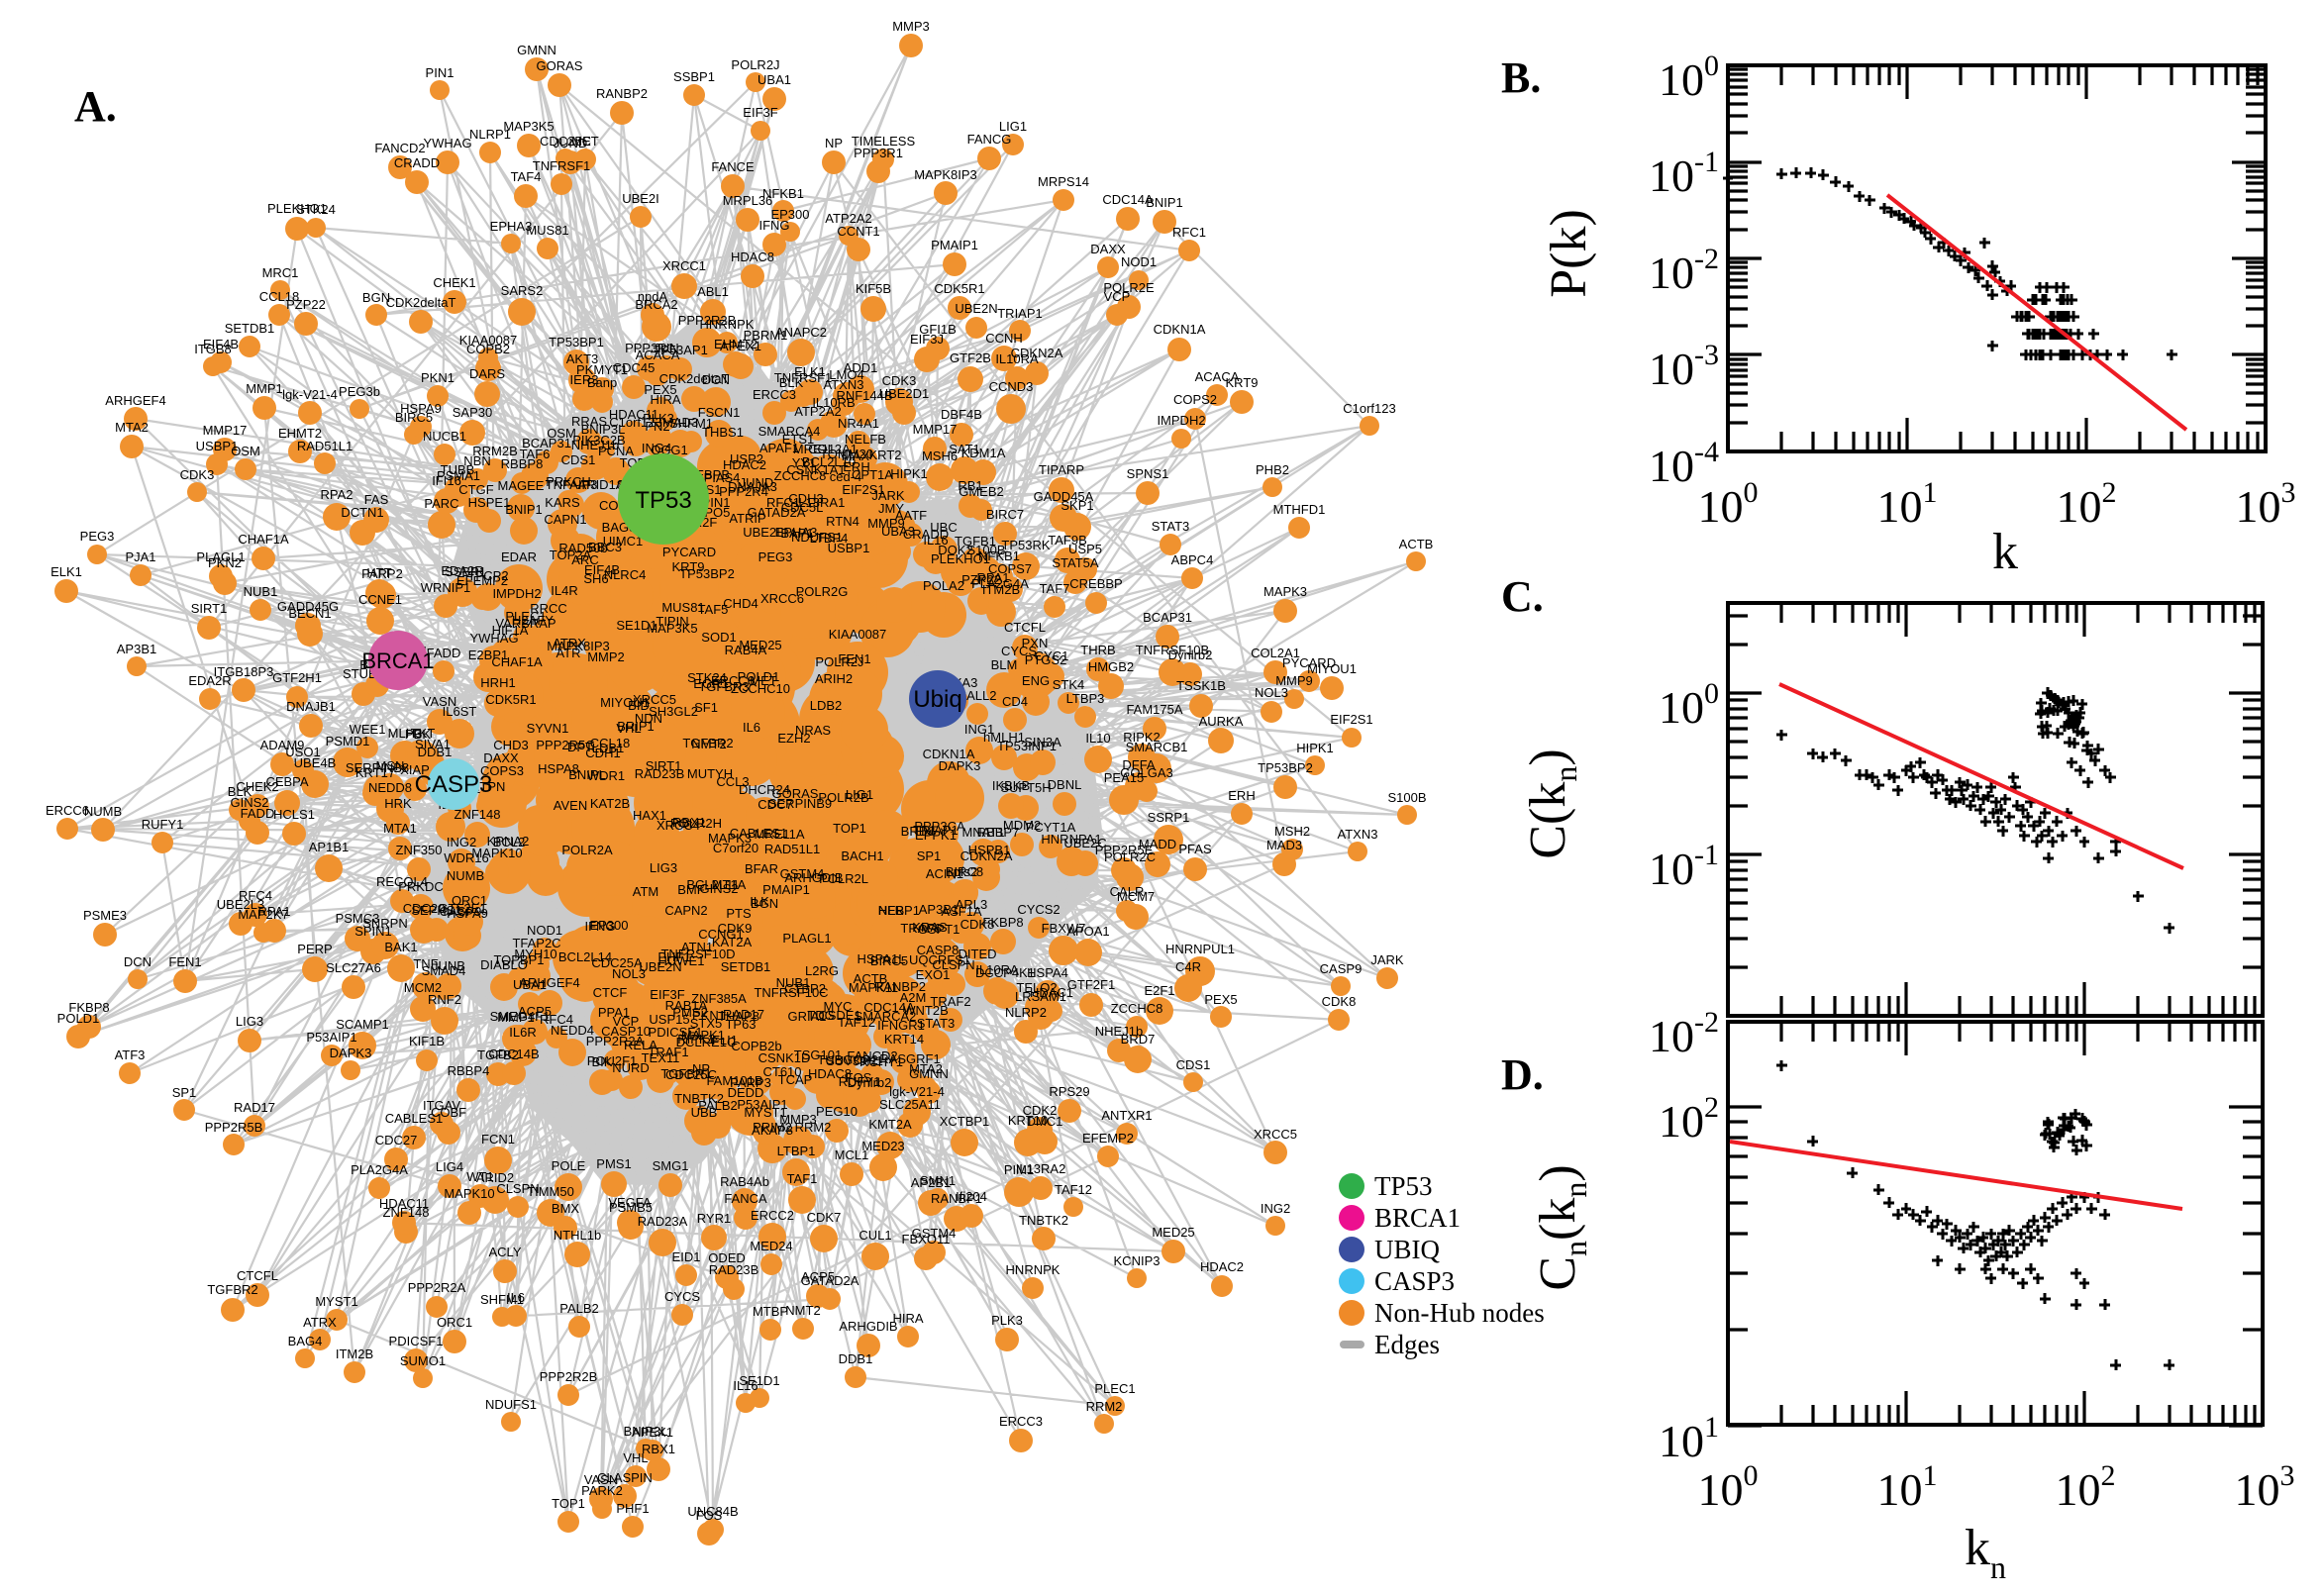 Image resolution: width=2323 pixels, height=1596 pixels. I want to click on svg-text: CYCS, so click(682, 1296).